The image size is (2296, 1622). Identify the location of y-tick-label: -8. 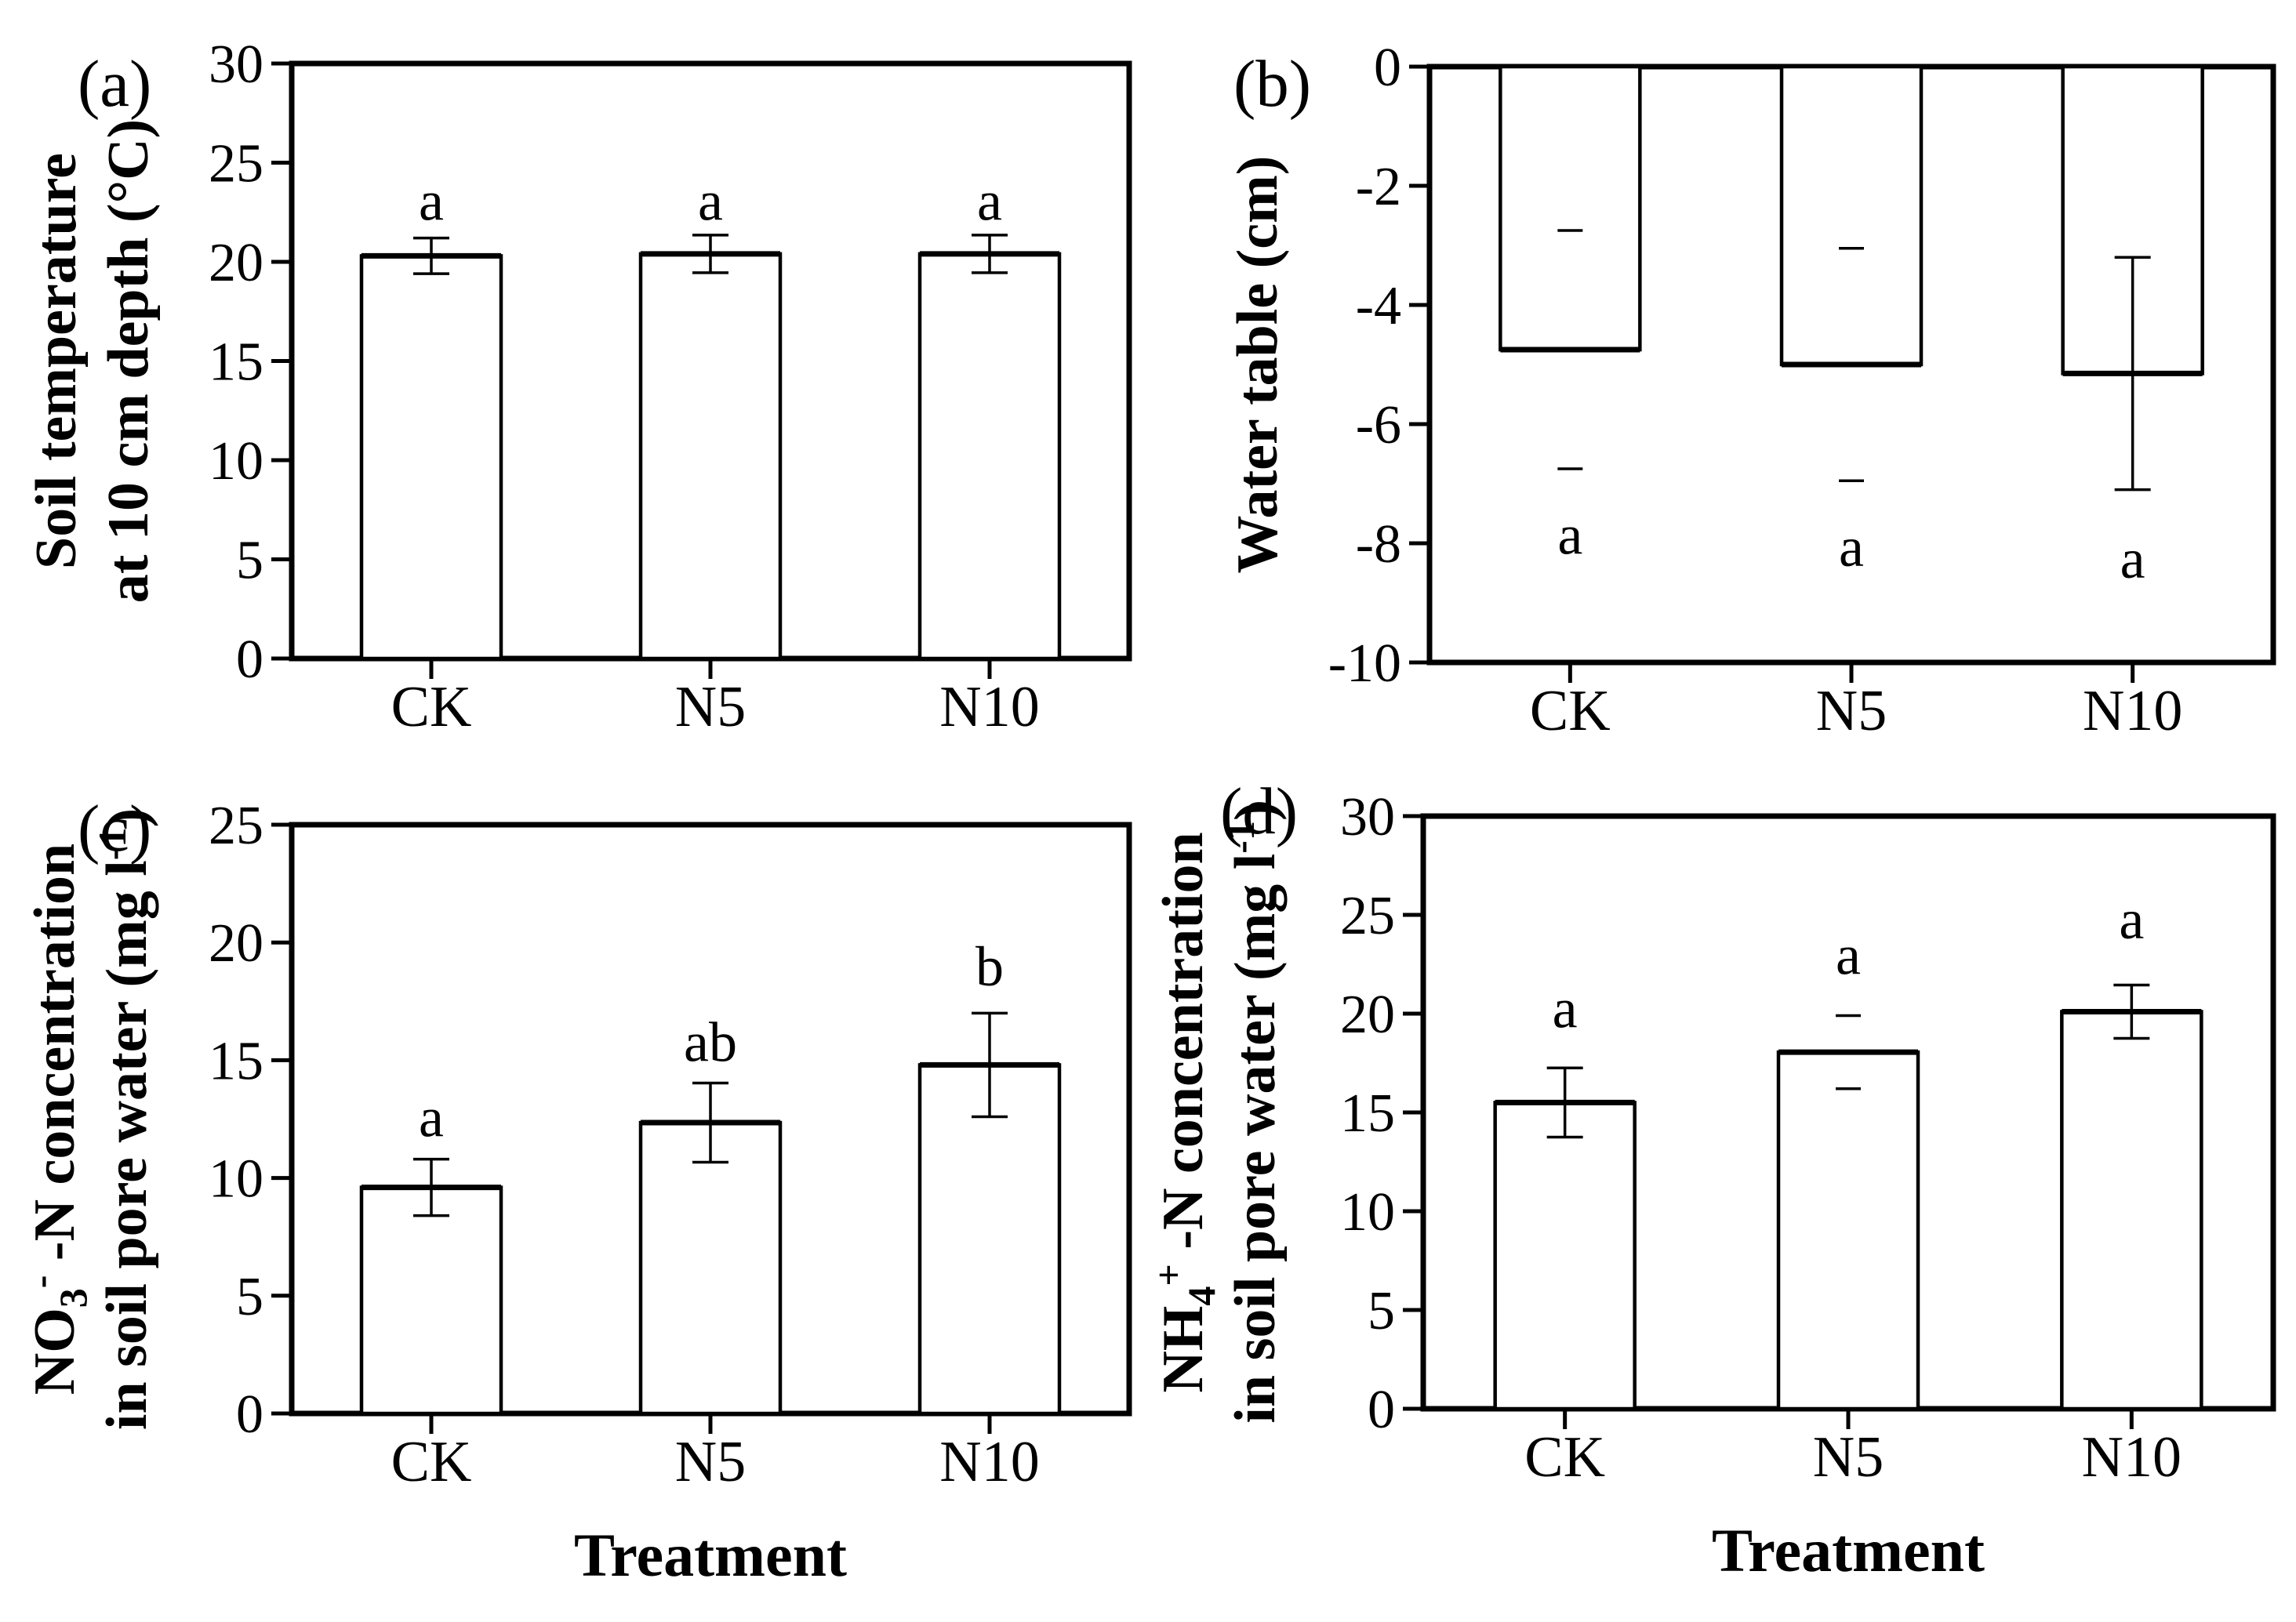
(1378, 544).